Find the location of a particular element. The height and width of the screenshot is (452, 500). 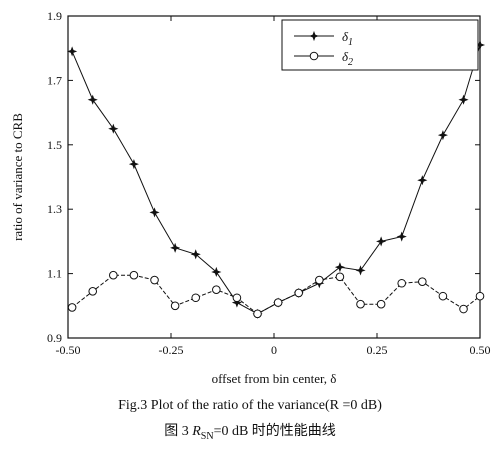

caption-zh-prefix: 图 3 is located at coordinates (178, 431).